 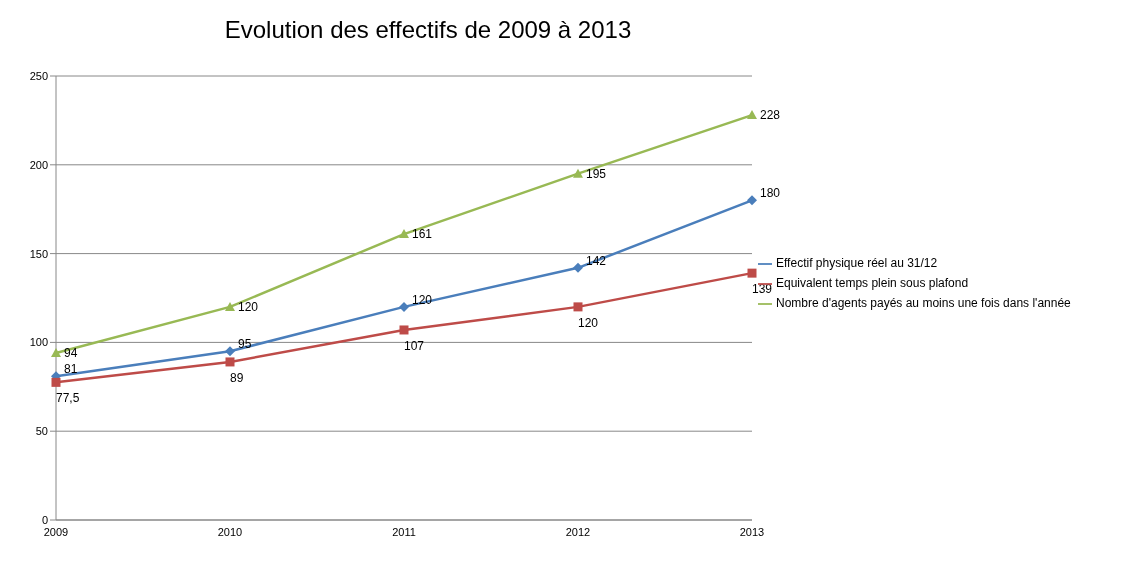 I want to click on data-label: 81, so click(x=71, y=369).